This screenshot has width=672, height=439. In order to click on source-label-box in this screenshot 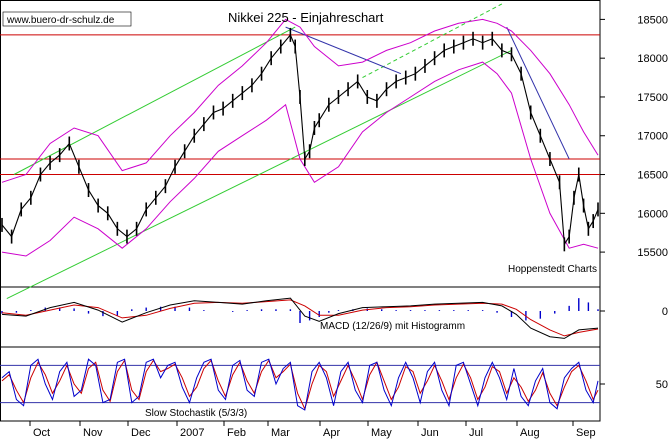, I will do `click(67, 19)`.